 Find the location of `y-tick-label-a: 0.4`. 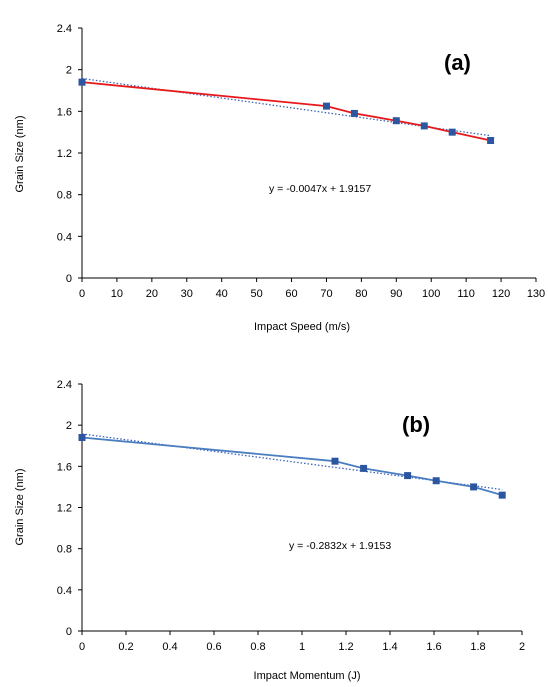

y-tick-label-a: 0.4 is located at coordinates (64, 237).